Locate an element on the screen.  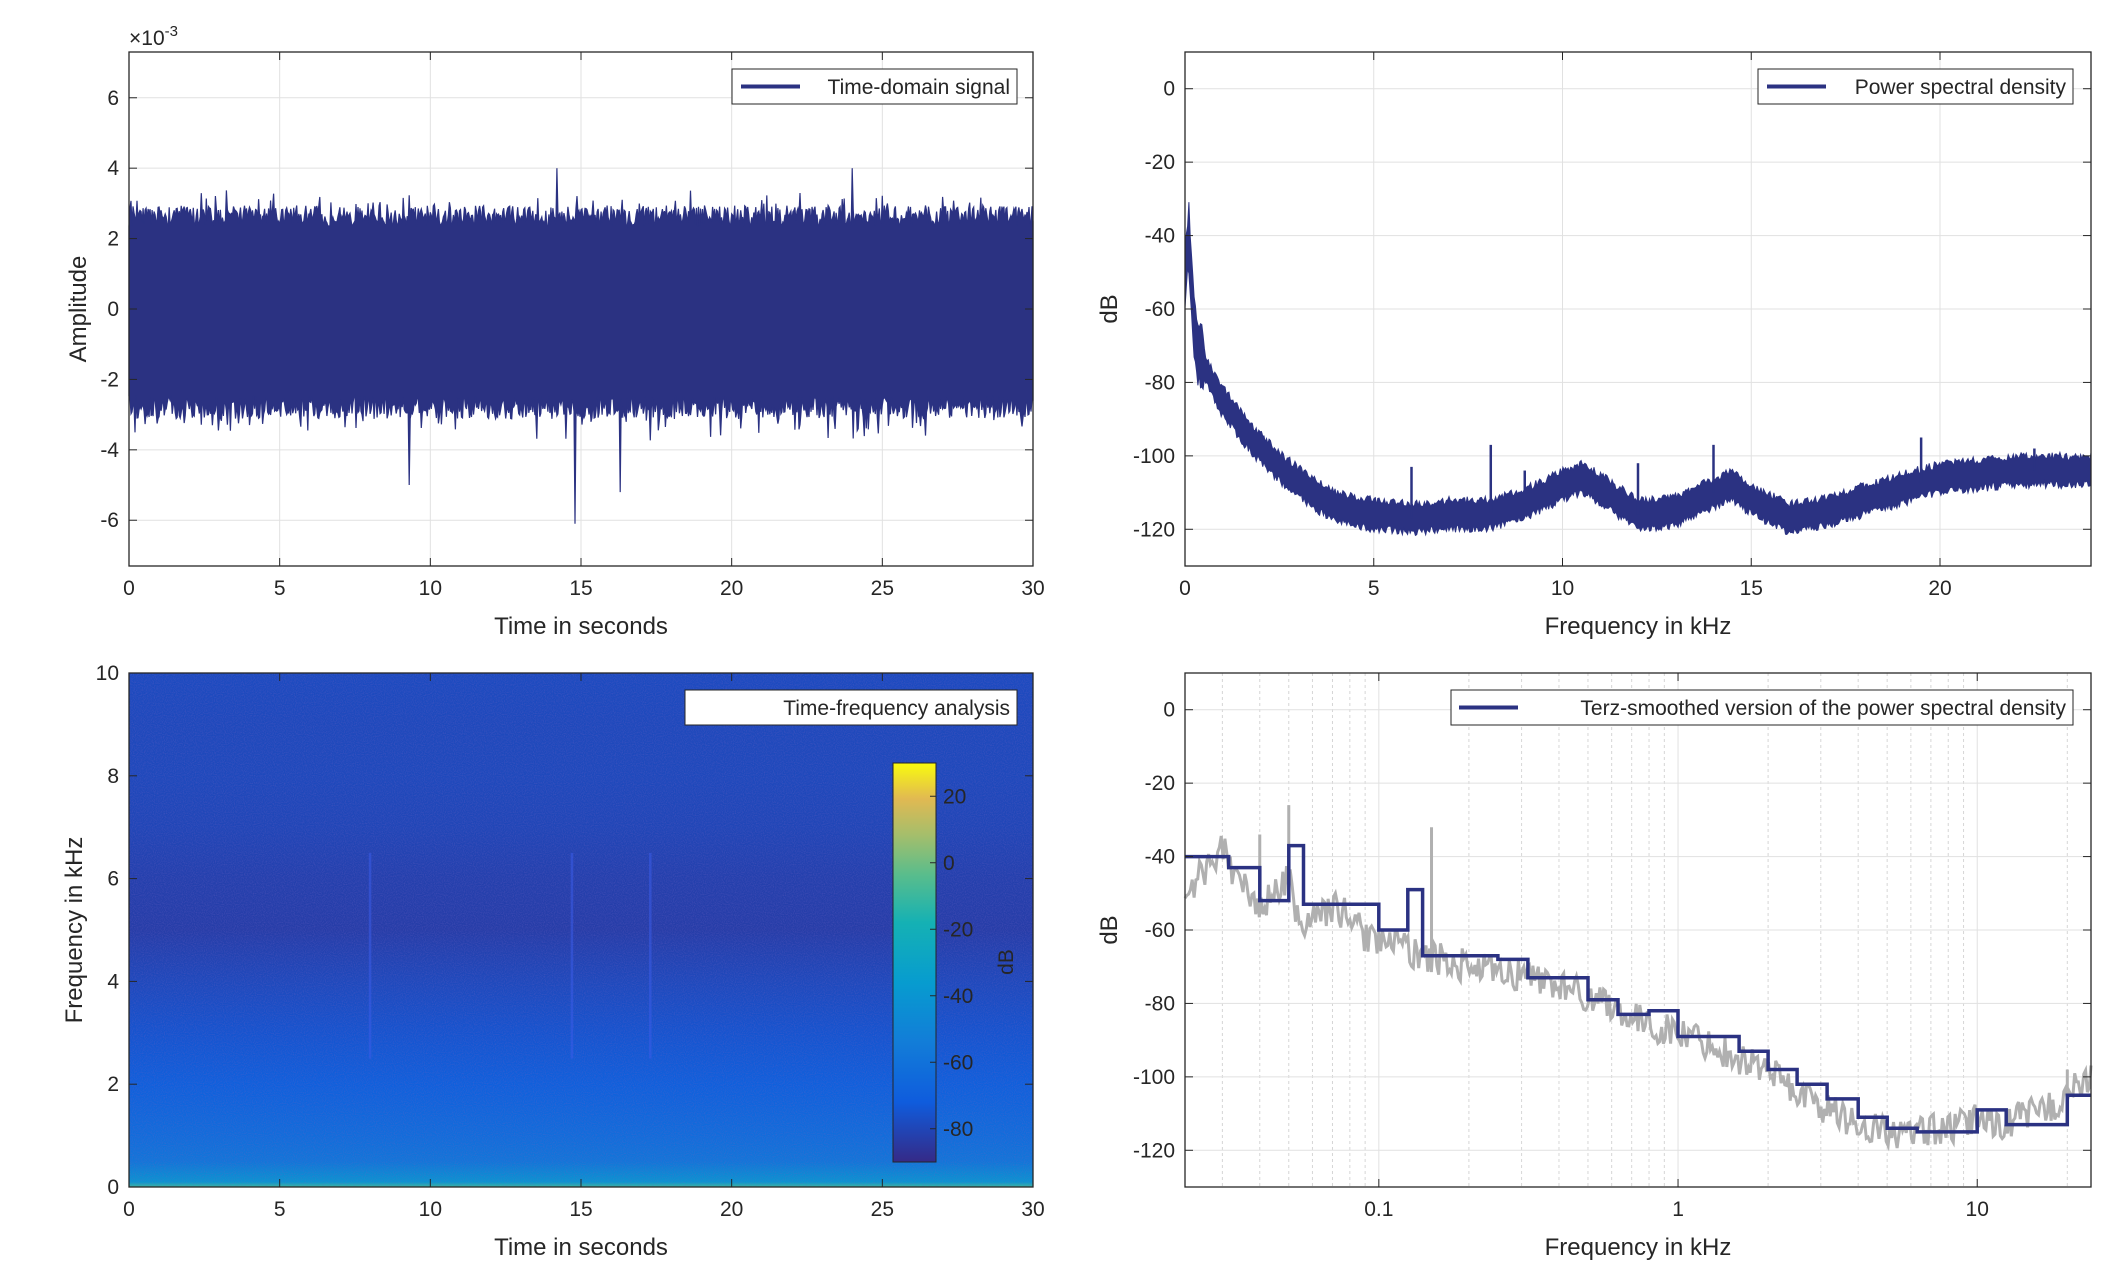
legend-label: Time-frequency analysis is located at coordinates (896, 708).